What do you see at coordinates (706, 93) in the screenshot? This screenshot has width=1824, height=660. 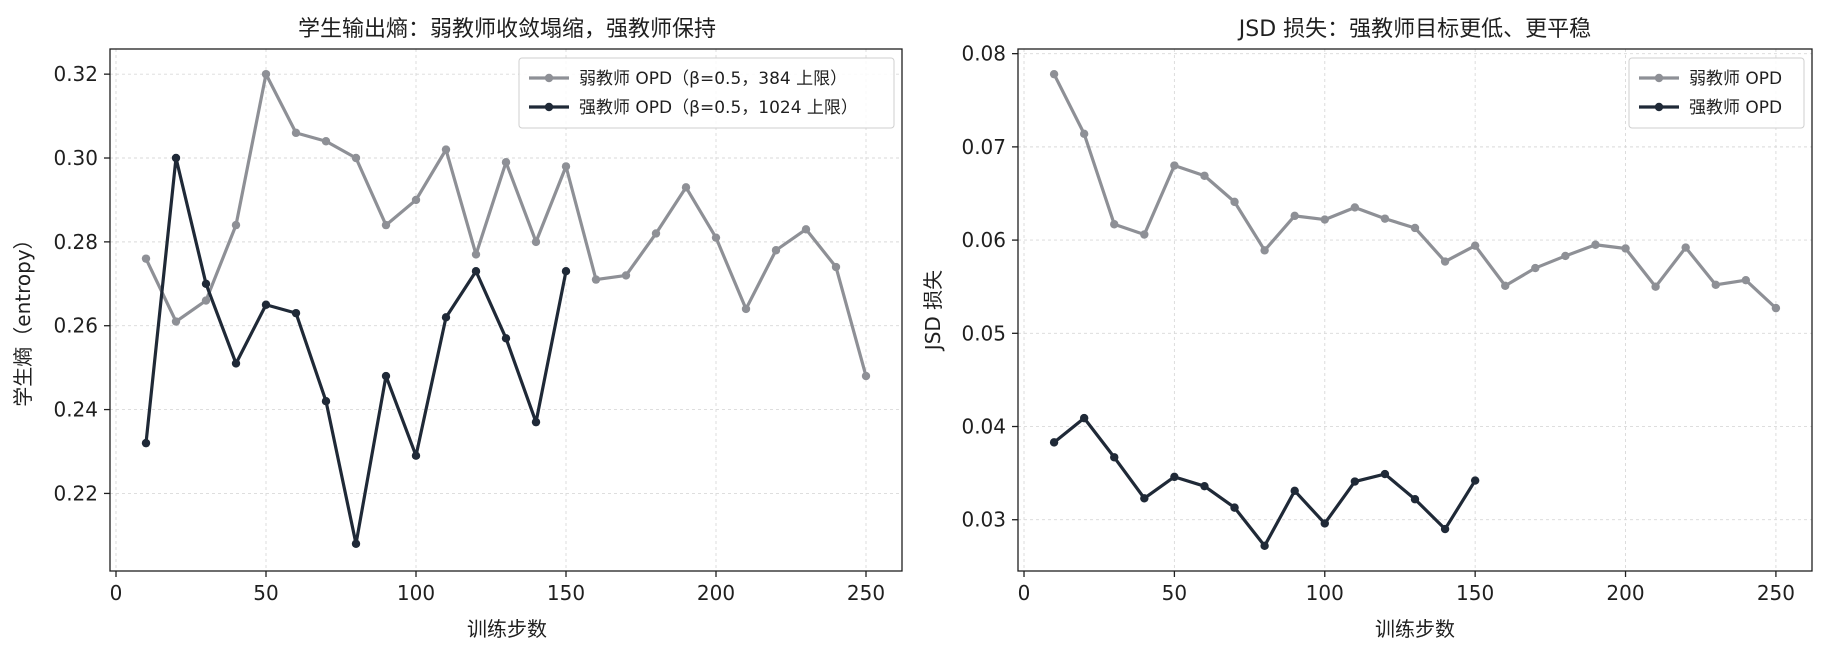 I see `entropy-legend` at bounding box center [706, 93].